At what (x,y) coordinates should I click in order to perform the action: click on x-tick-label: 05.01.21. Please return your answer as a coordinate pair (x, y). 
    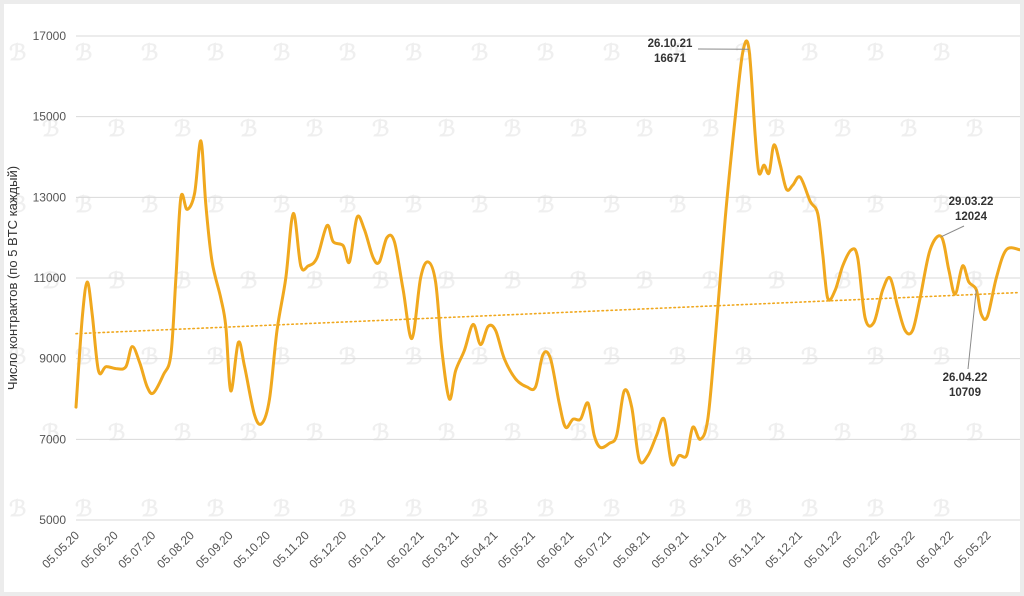
    Looking at the image, I should click on (366, 549).